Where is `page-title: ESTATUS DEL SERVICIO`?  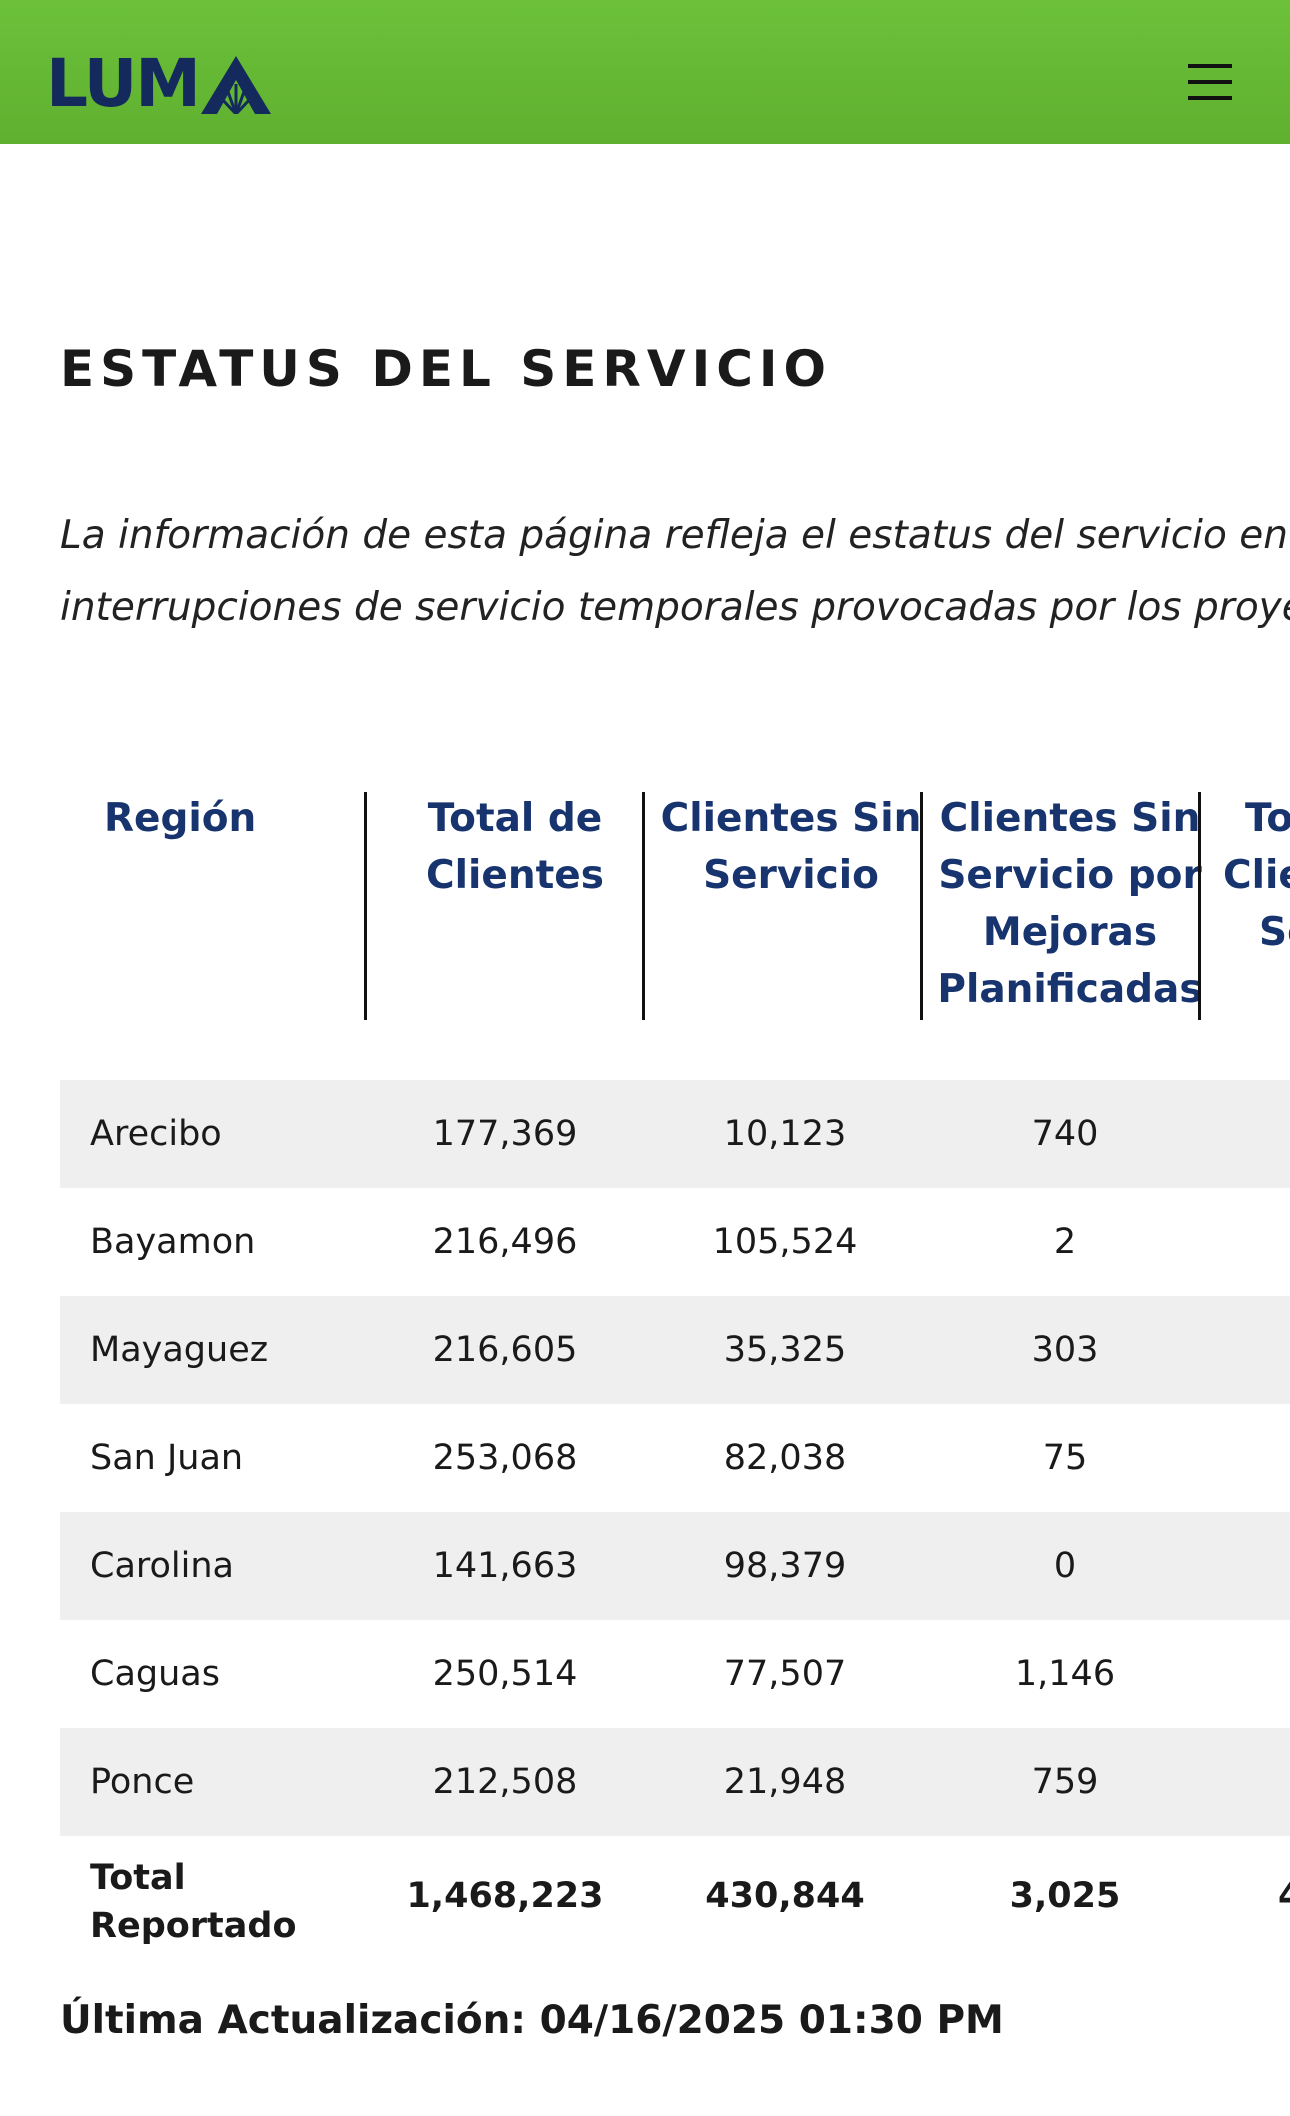 page-title: ESTATUS DEL SERVICIO is located at coordinates (446, 369).